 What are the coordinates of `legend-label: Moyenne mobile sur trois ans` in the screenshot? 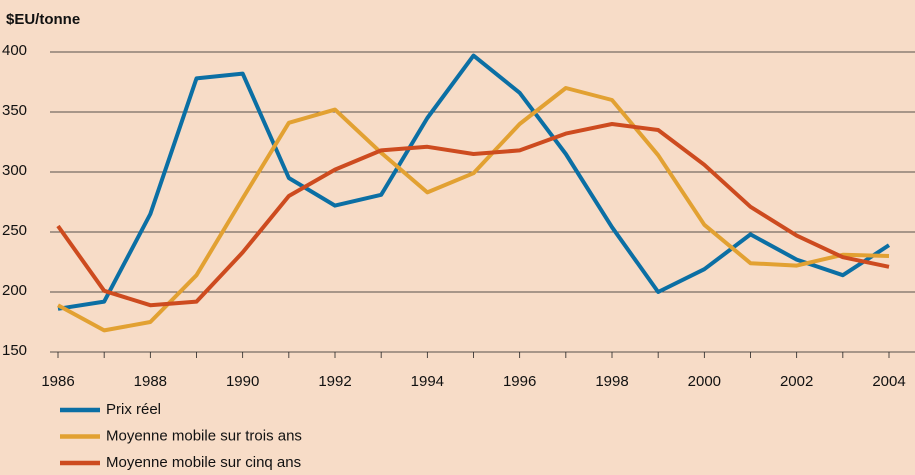 It's located at (204, 435).